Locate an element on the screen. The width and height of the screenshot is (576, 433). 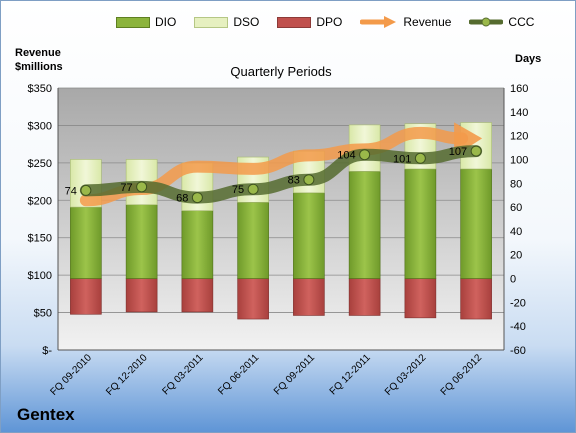
y-axis-left-title-line1: Revenue is located at coordinates (38, 53).